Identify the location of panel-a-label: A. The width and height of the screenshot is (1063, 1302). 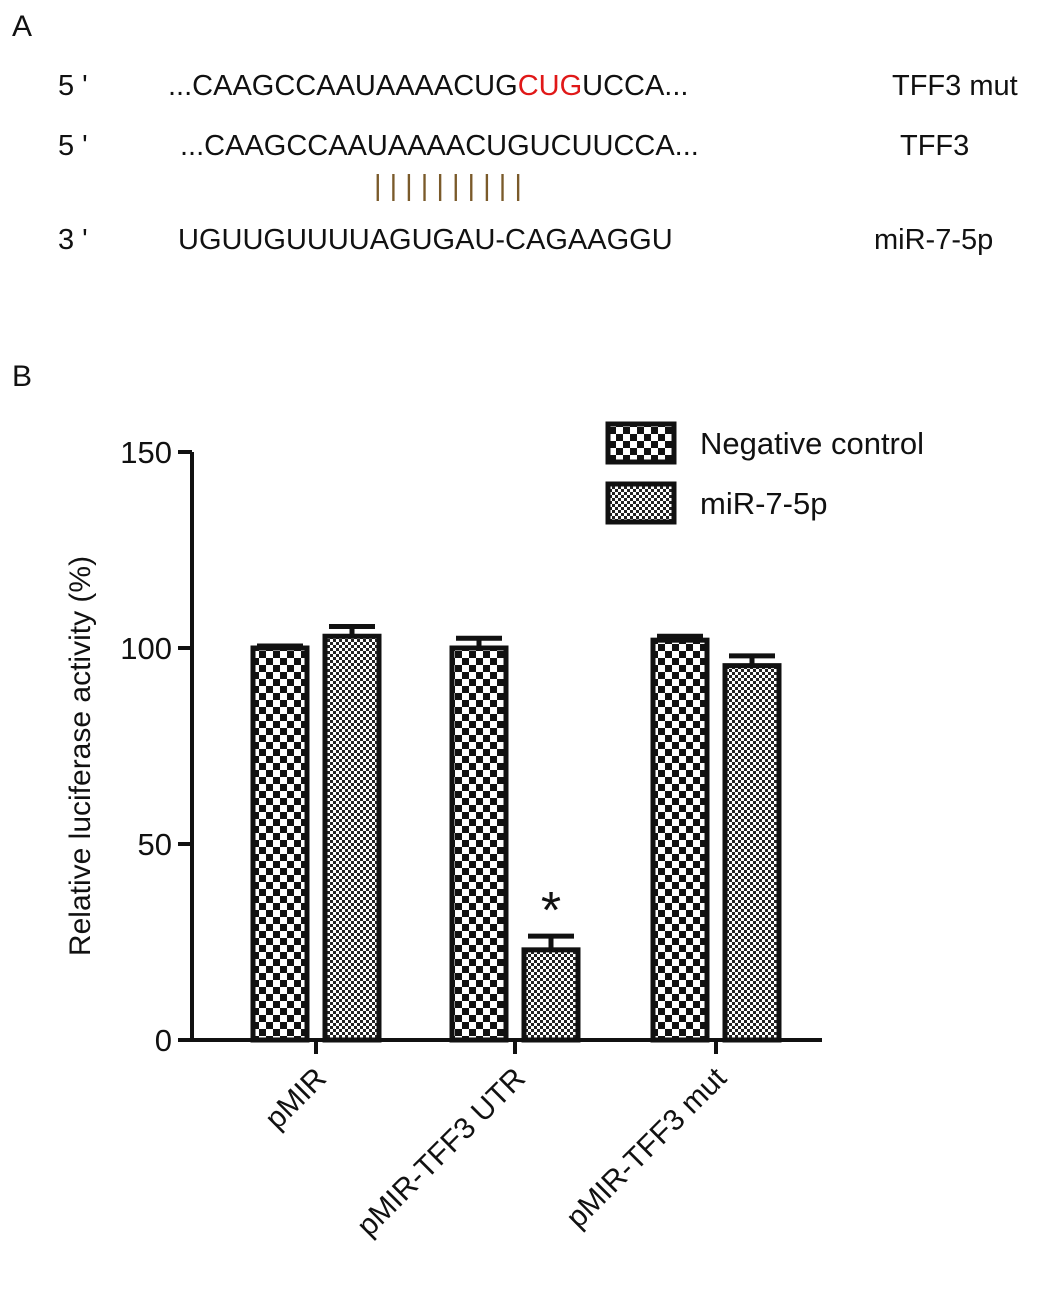
(22, 26).